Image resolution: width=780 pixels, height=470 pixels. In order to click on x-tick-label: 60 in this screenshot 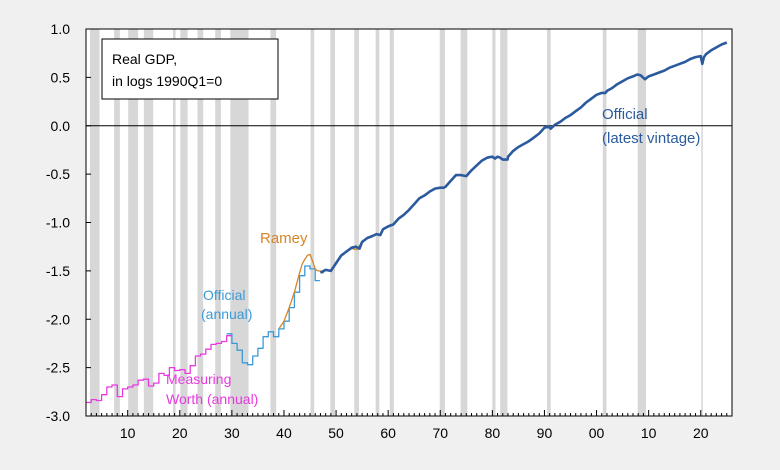, I will do `click(388, 433)`.